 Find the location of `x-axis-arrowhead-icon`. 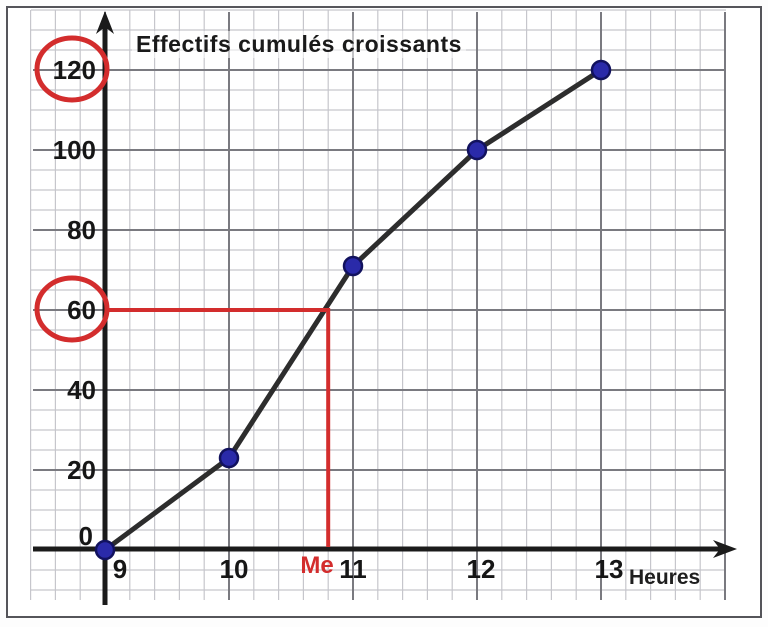

x-axis-arrowhead-icon is located at coordinates (725, 549).